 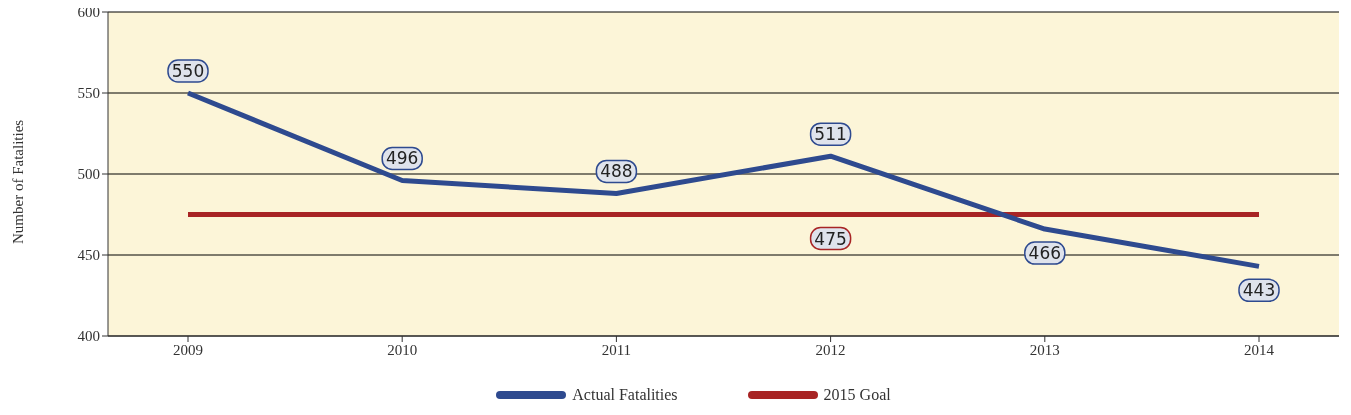 I want to click on data-label: 496, so click(x=402, y=158).